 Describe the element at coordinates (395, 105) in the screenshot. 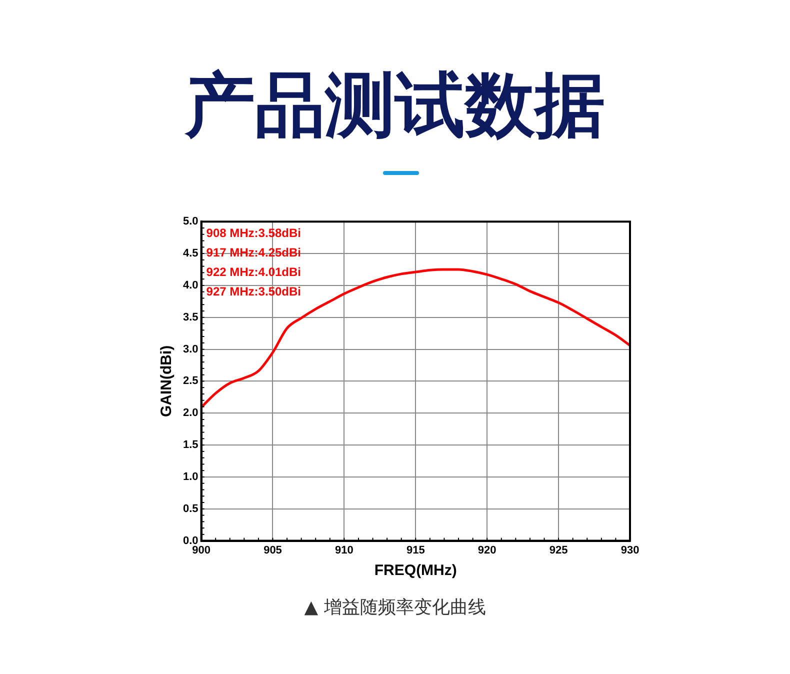

I see `chart-title: 产品测试数据` at that location.